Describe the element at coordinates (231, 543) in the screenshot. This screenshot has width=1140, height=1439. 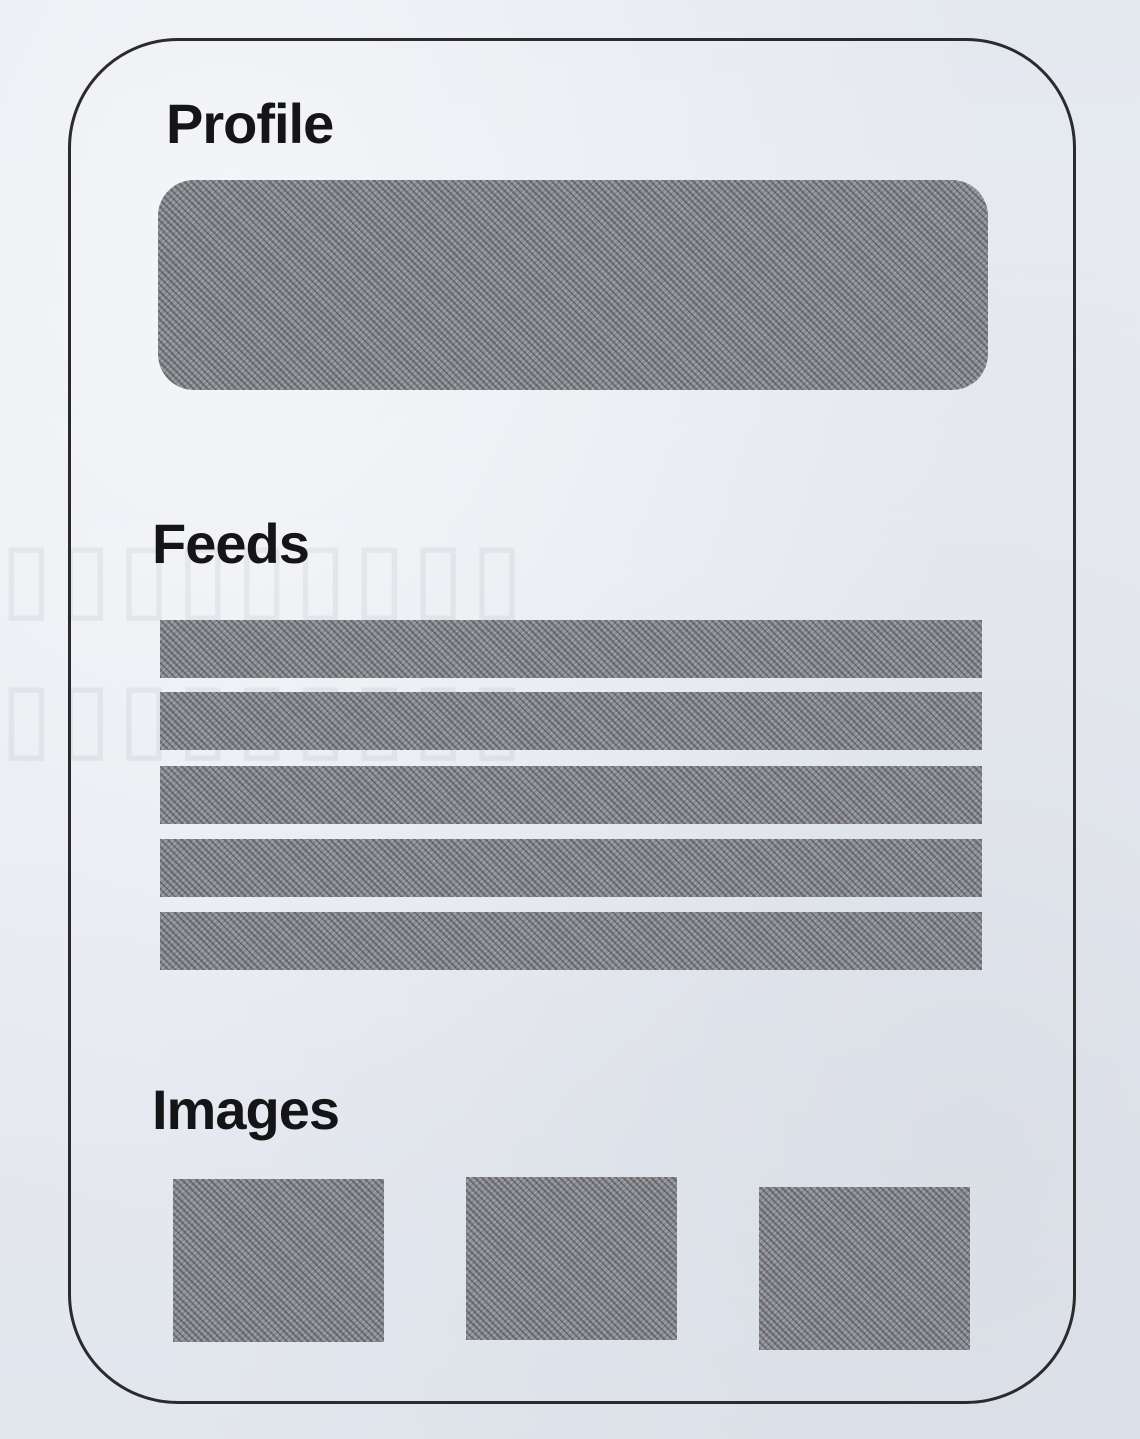
I see `feeds-title: Feeds` at that location.